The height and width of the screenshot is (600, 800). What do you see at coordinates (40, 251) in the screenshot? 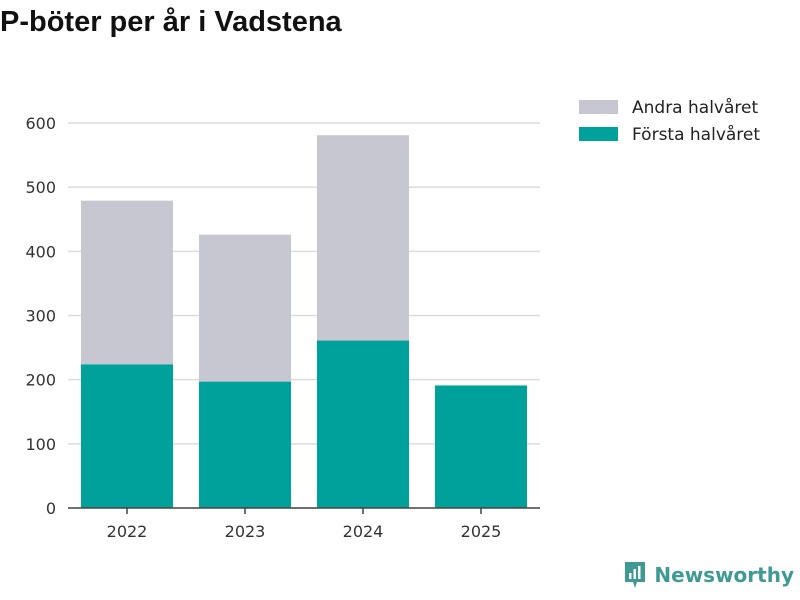
I see `y-tick-label-400: 400` at bounding box center [40, 251].